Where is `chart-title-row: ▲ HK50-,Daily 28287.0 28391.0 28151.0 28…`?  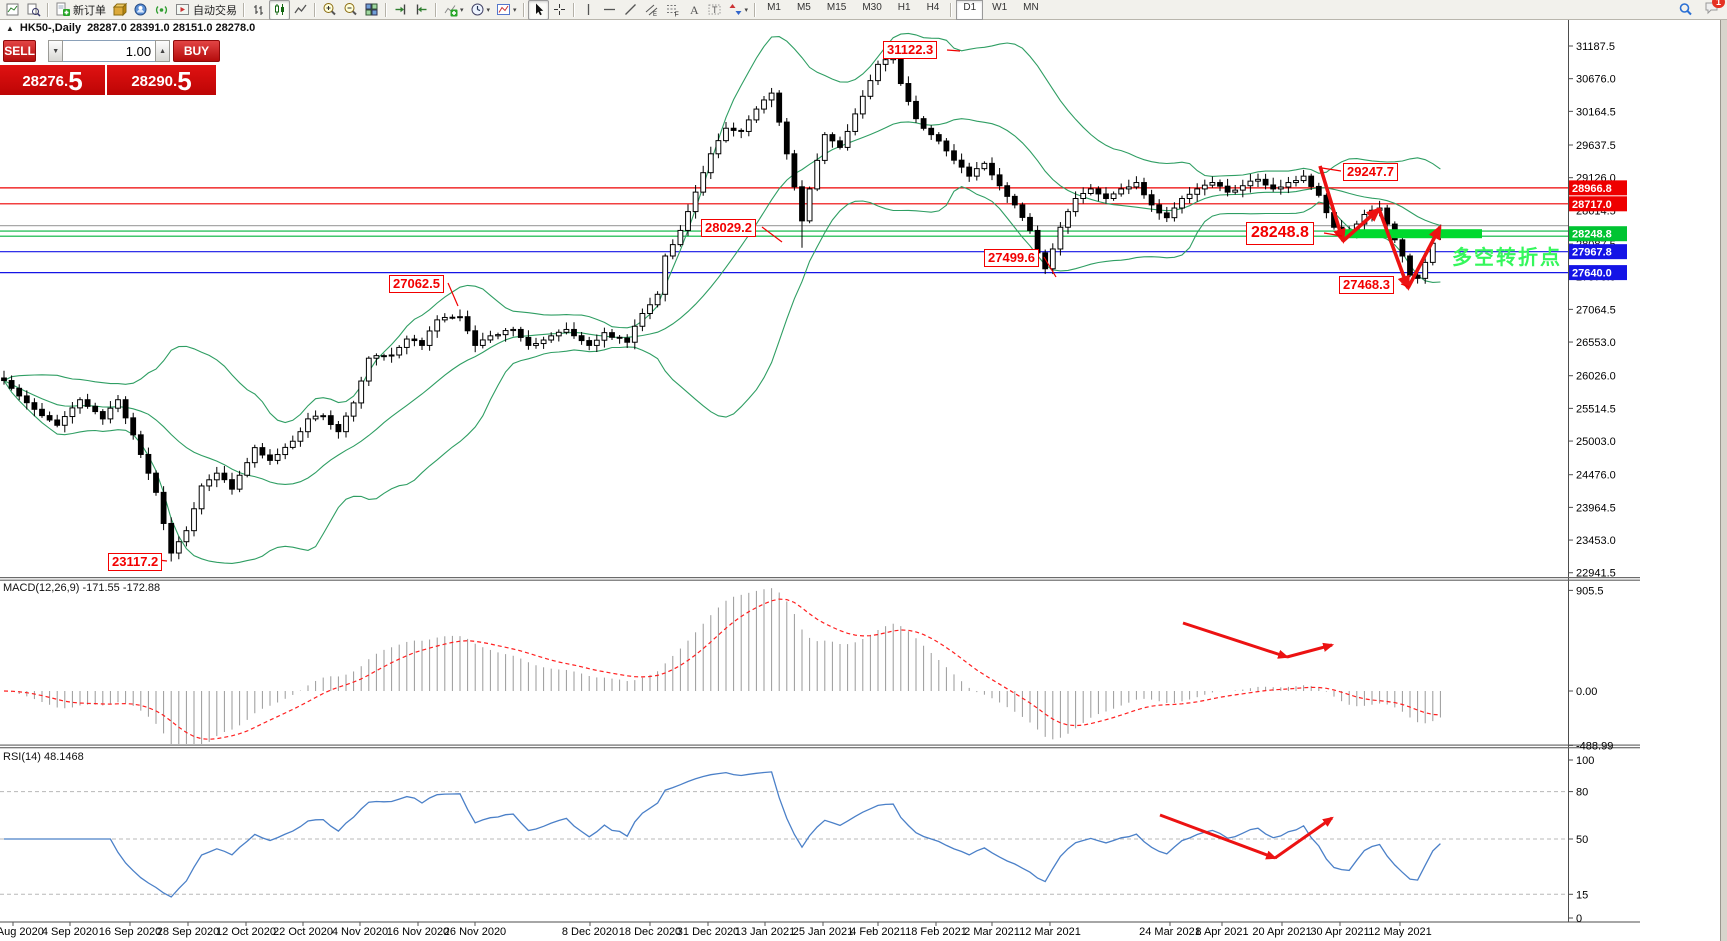
chart-title-row: ▲ HK50-,Daily 28287.0 28391.0 28151.0 28… is located at coordinates (130, 28).